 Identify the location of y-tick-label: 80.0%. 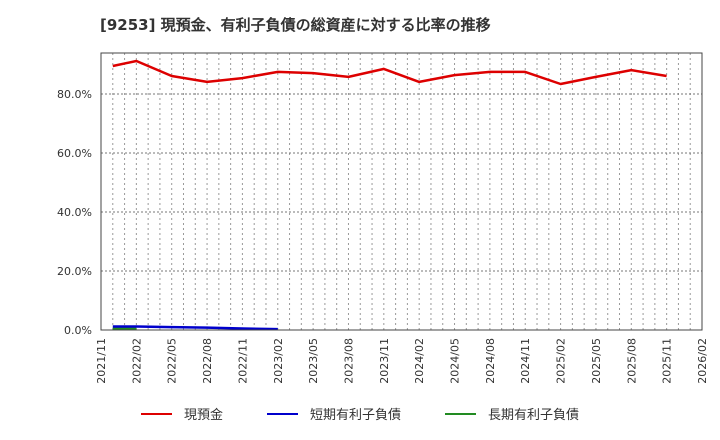
(74, 94).